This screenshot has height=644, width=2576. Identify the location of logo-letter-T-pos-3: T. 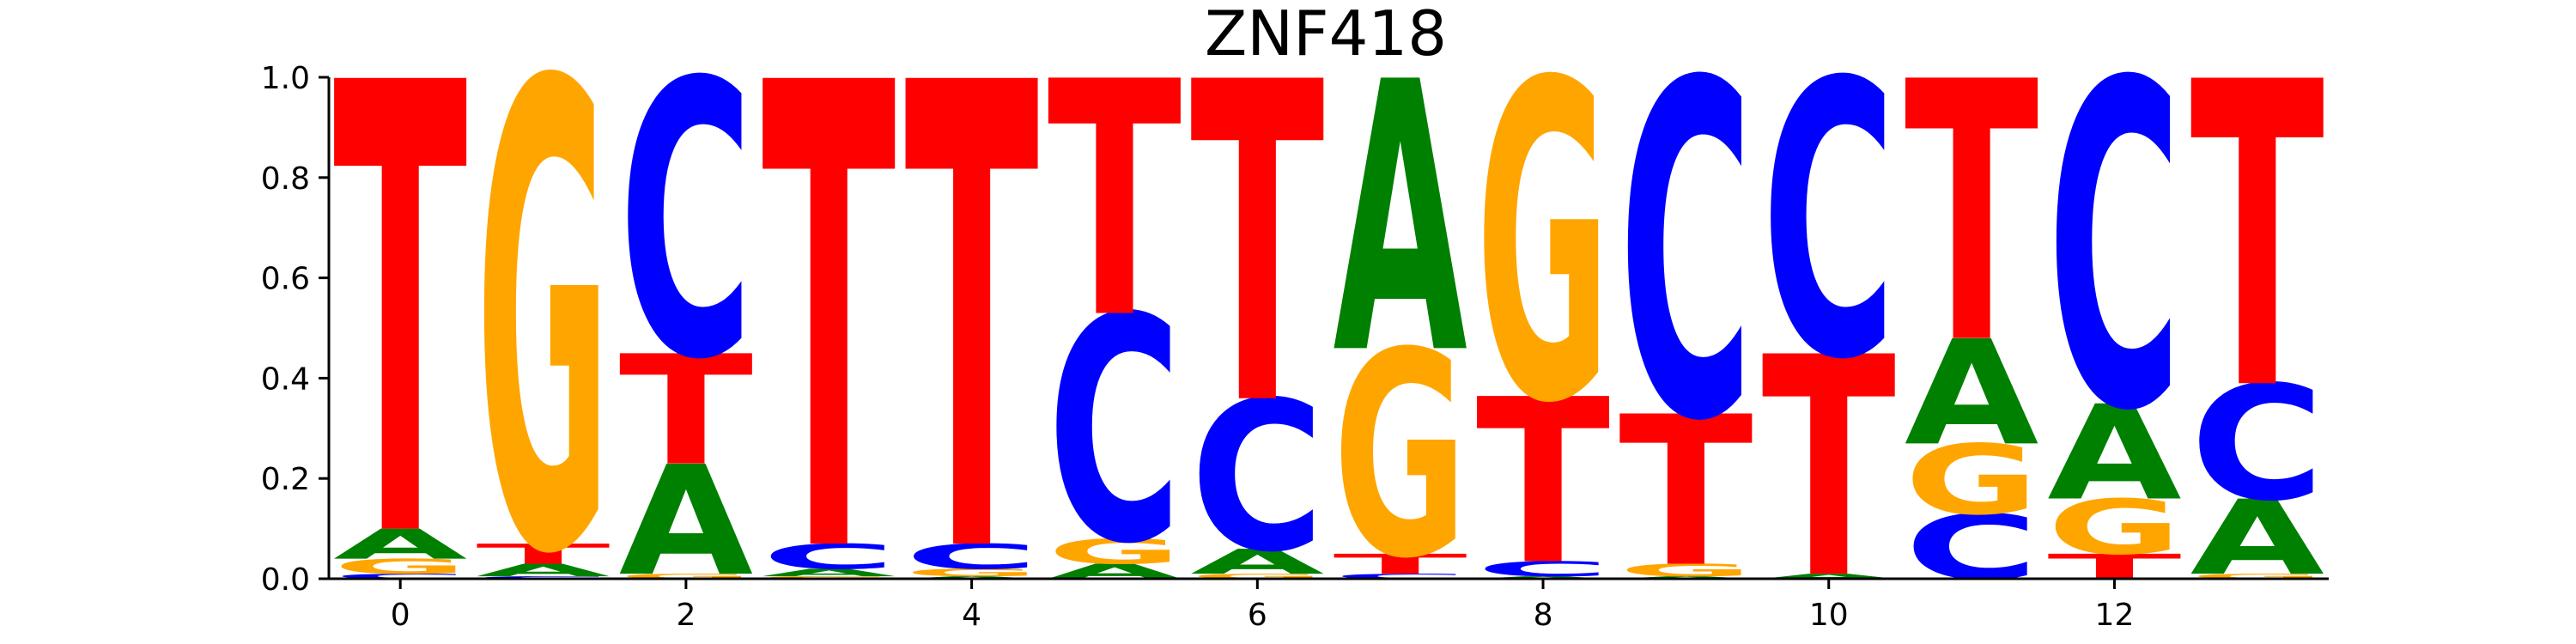
(830, 322).